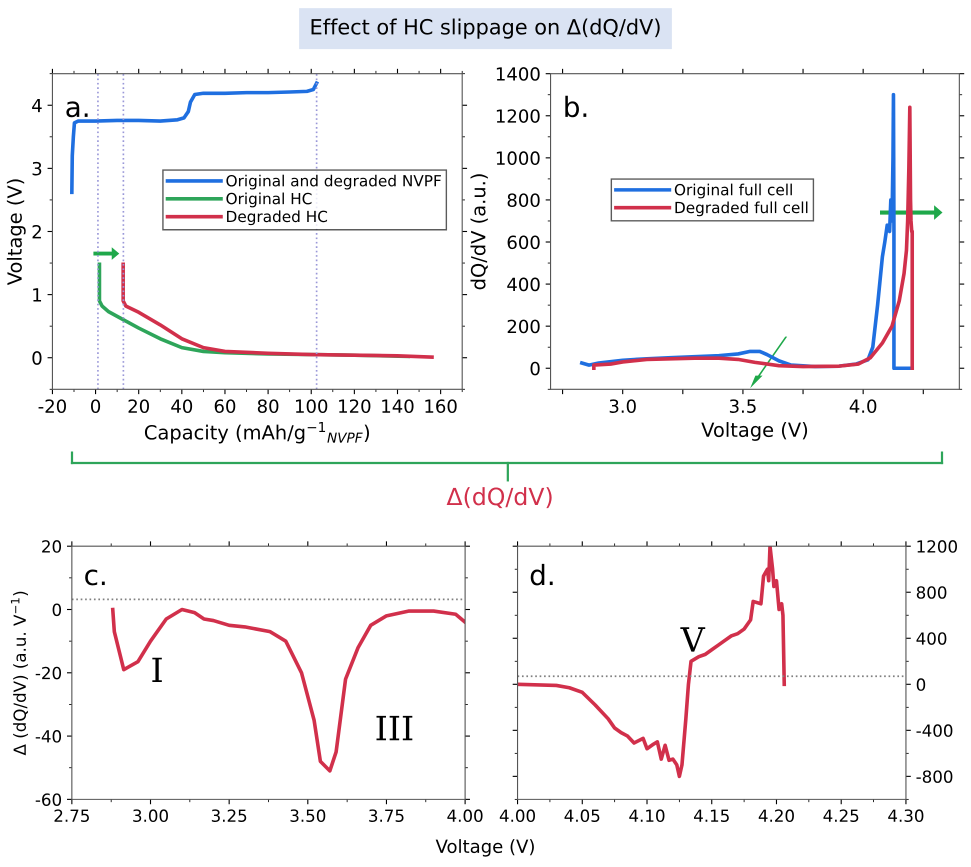 This screenshot has width=971, height=867. Describe the element at coordinates (486, 28) in the screenshot. I see `chart-title: Effect of HC slippage on Δ(dQ/dV)` at that location.